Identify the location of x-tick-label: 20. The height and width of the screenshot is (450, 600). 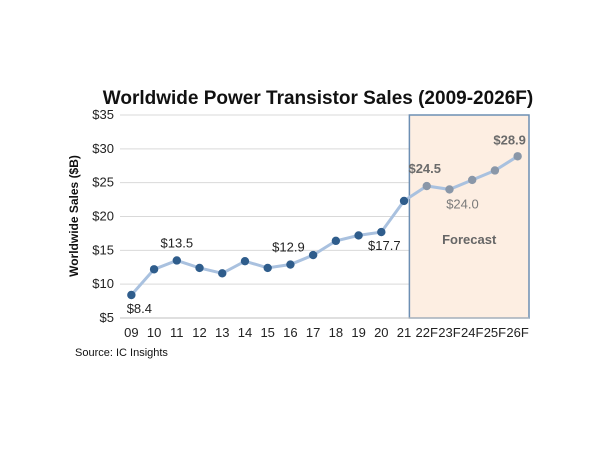
(381, 332).